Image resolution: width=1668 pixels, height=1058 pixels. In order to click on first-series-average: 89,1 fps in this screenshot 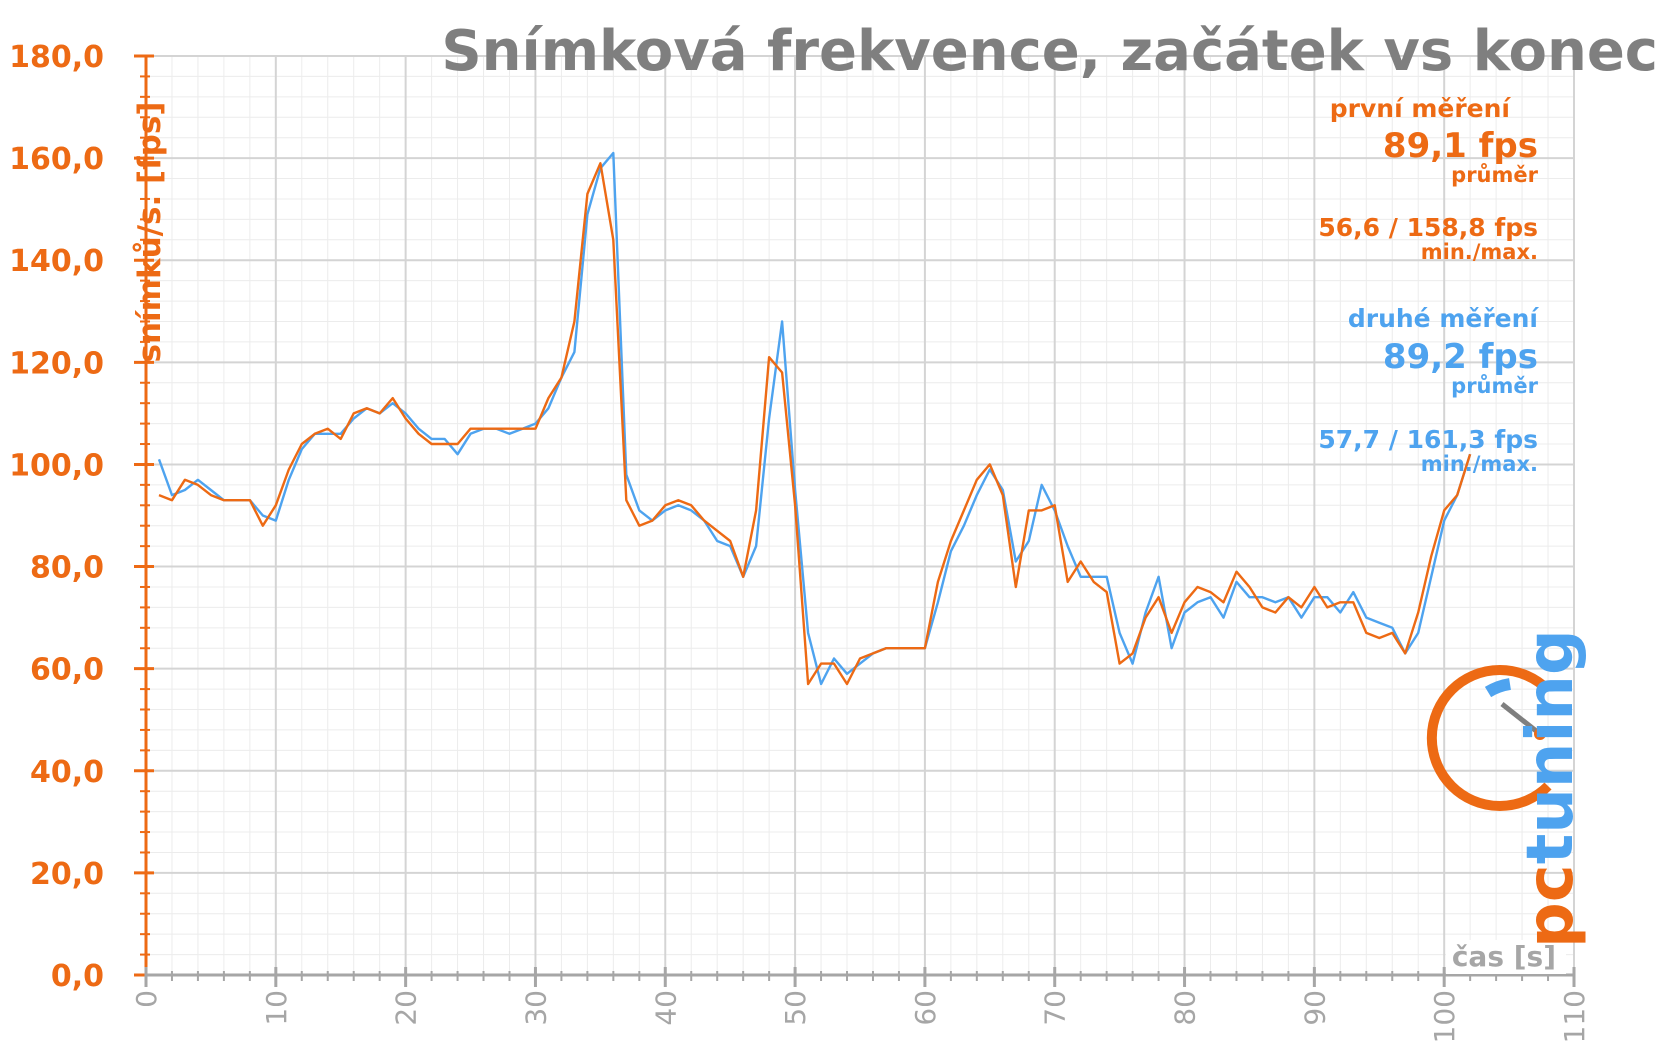, I will do `click(1460, 146)`.